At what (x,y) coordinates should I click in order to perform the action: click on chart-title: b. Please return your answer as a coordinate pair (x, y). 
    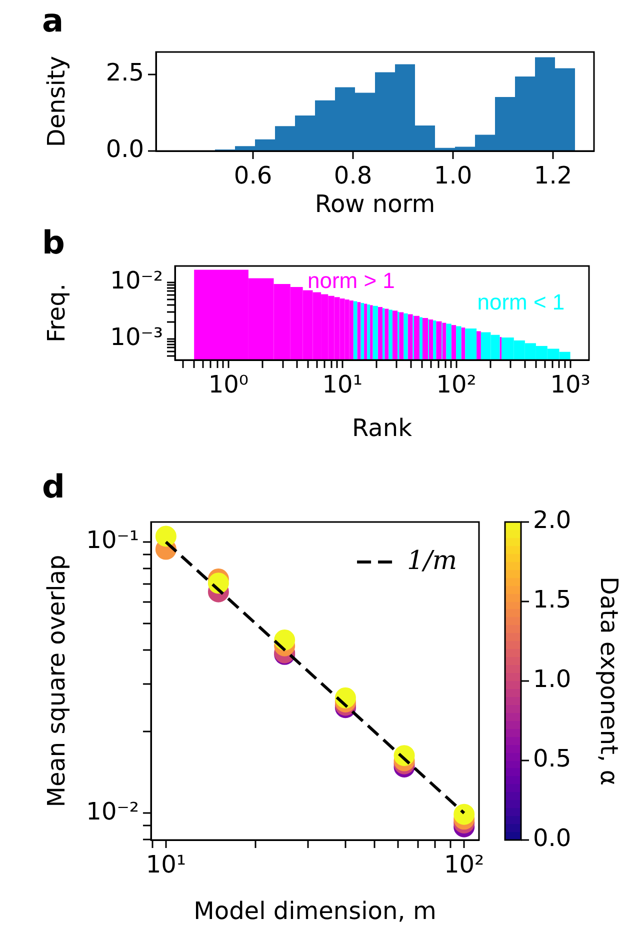
    Looking at the image, I should click on (53, 243).